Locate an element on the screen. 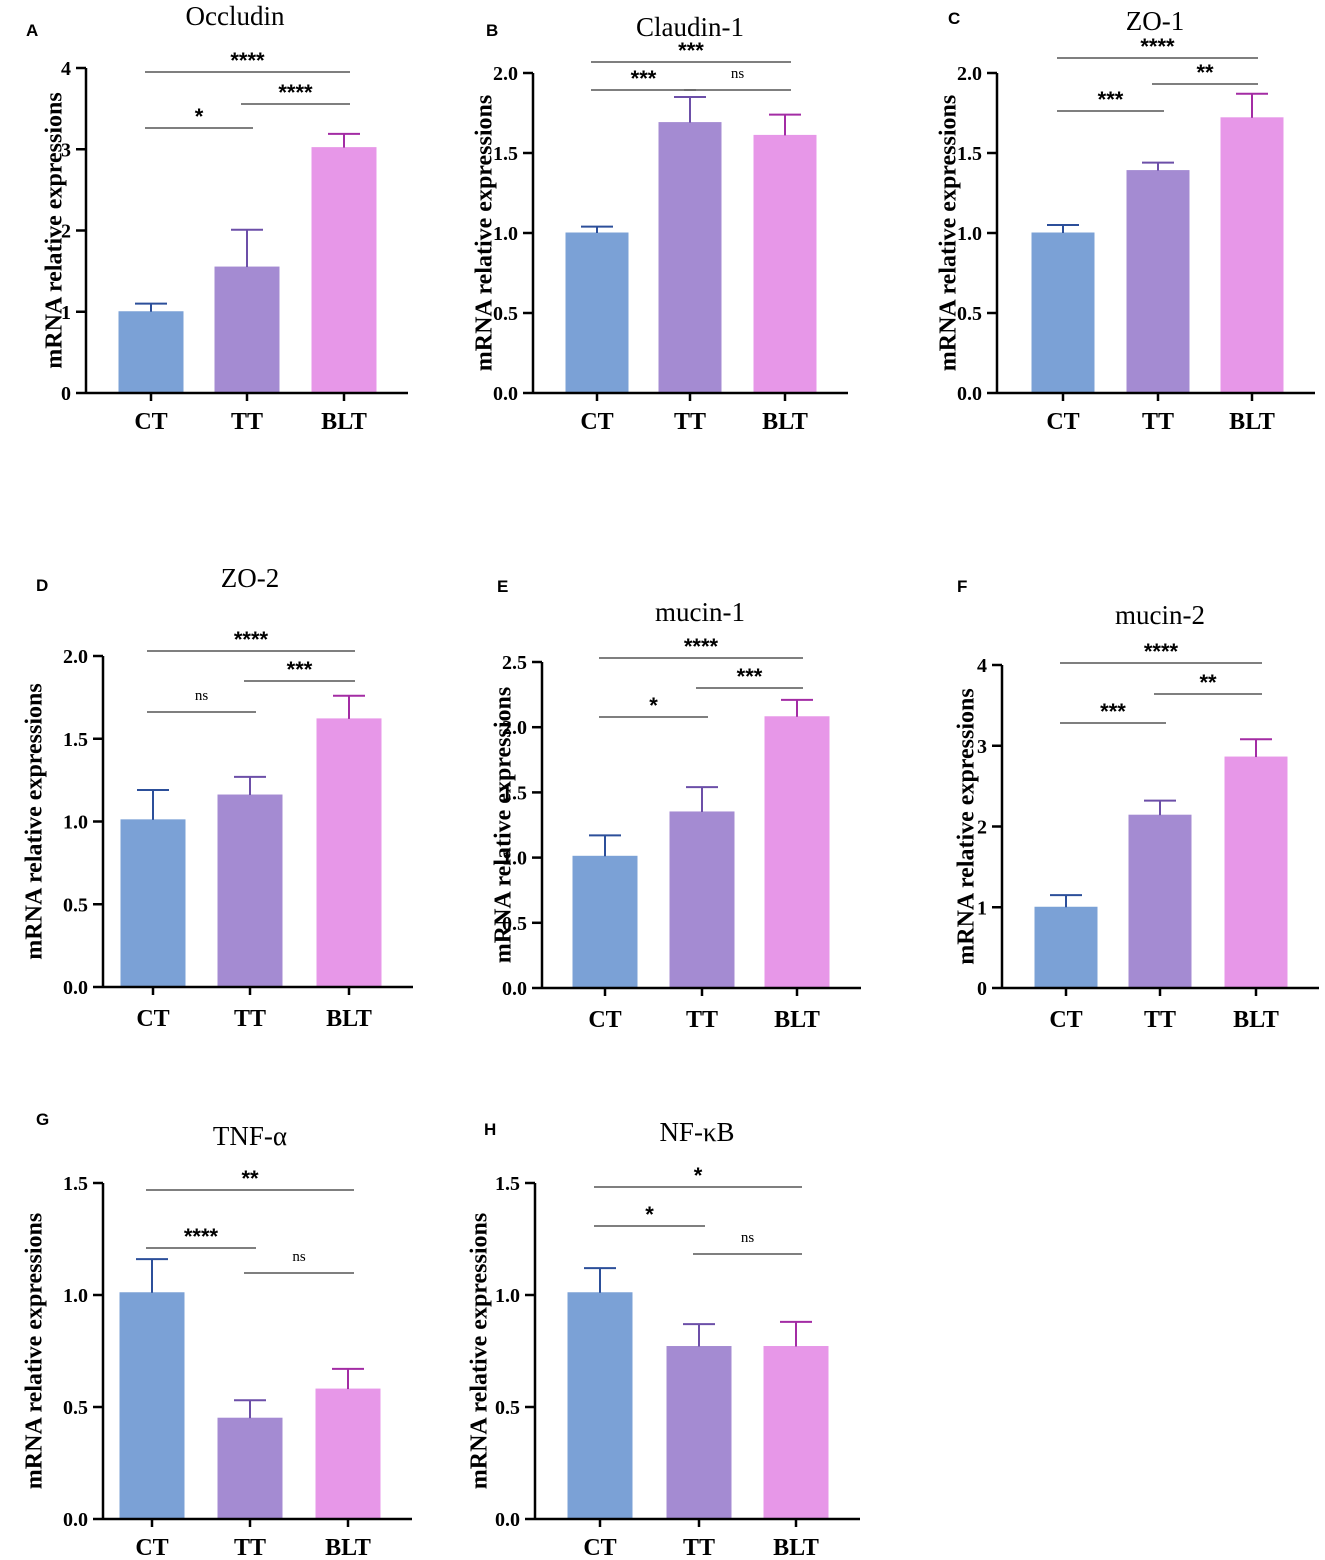 Image resolution: width=1325 pixels, height=1560 pixels. chart-title: mucin-1 is located at coordinates (700, 612).